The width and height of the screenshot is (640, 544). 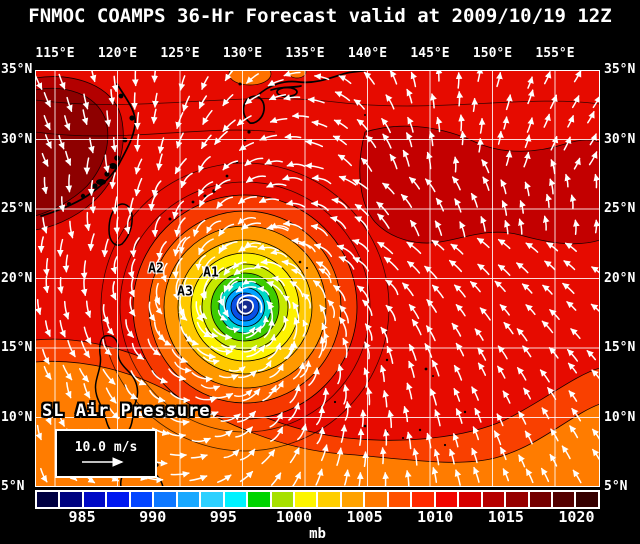 What do you see at coordinates (55, 53) in the screenshot?
I see `lon-label: 115°E` at bounding box center [55, 53].